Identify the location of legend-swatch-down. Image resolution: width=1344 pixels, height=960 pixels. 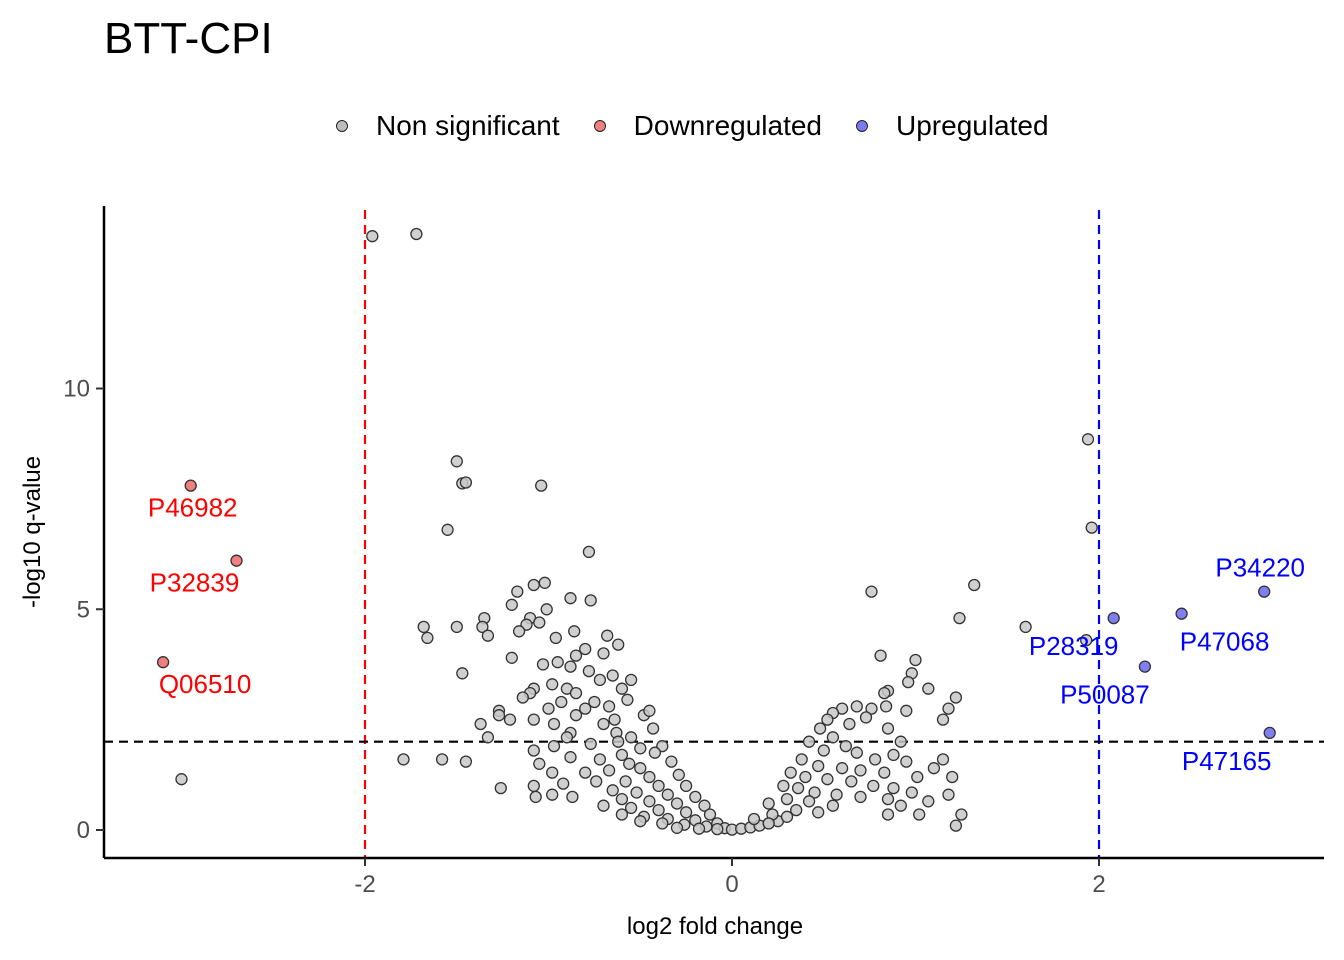
(599, 126).